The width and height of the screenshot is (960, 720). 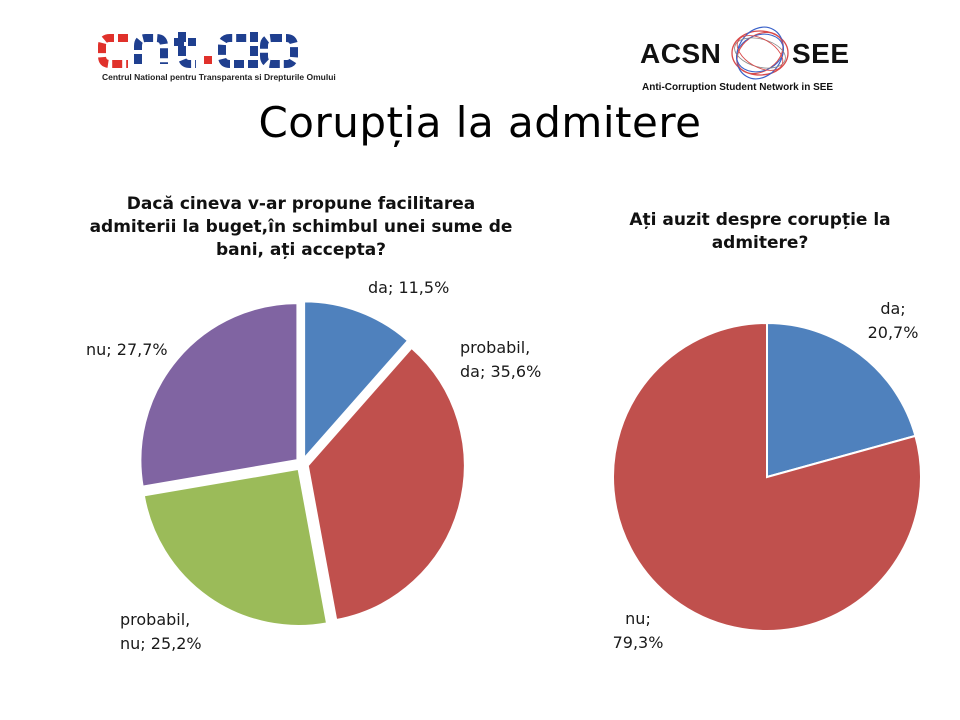 What do you see at coordinates (161, 631) in the screenshot?
I see `chart-1-label-probabil-nu: probabil, nu; 25,2%` at bounding box center [161, 631].